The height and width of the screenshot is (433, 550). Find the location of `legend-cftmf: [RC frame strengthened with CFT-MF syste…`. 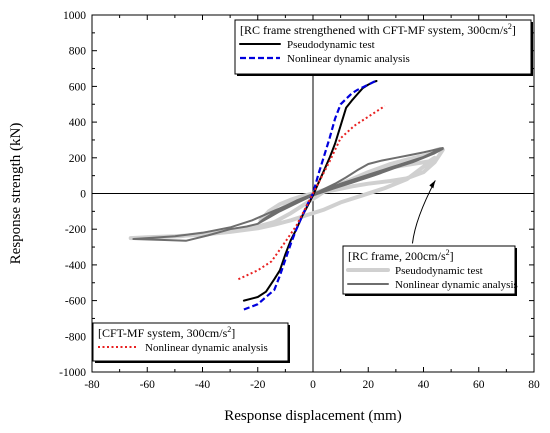

legend-cftmf: [RC frame strengthened with CFT-MF syste… is located at coordinates (383, 47).